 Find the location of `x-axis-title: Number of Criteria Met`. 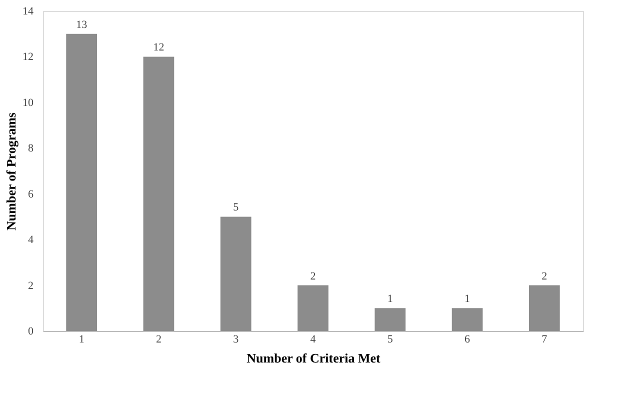

x-axis-title: Number of Criteria Met is located at coordinates (314, 358).